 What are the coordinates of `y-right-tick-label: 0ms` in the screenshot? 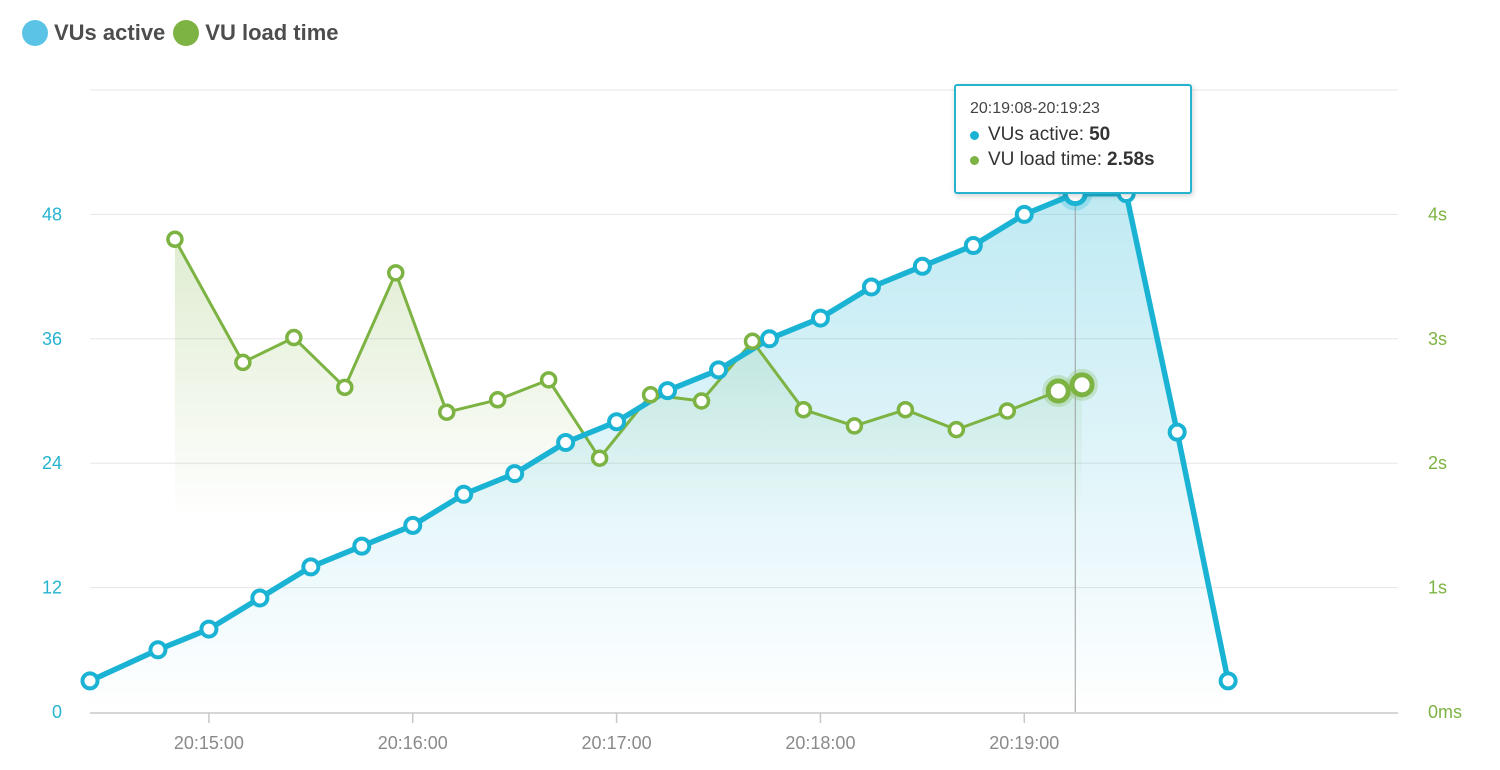 It's located at (1445, 712).